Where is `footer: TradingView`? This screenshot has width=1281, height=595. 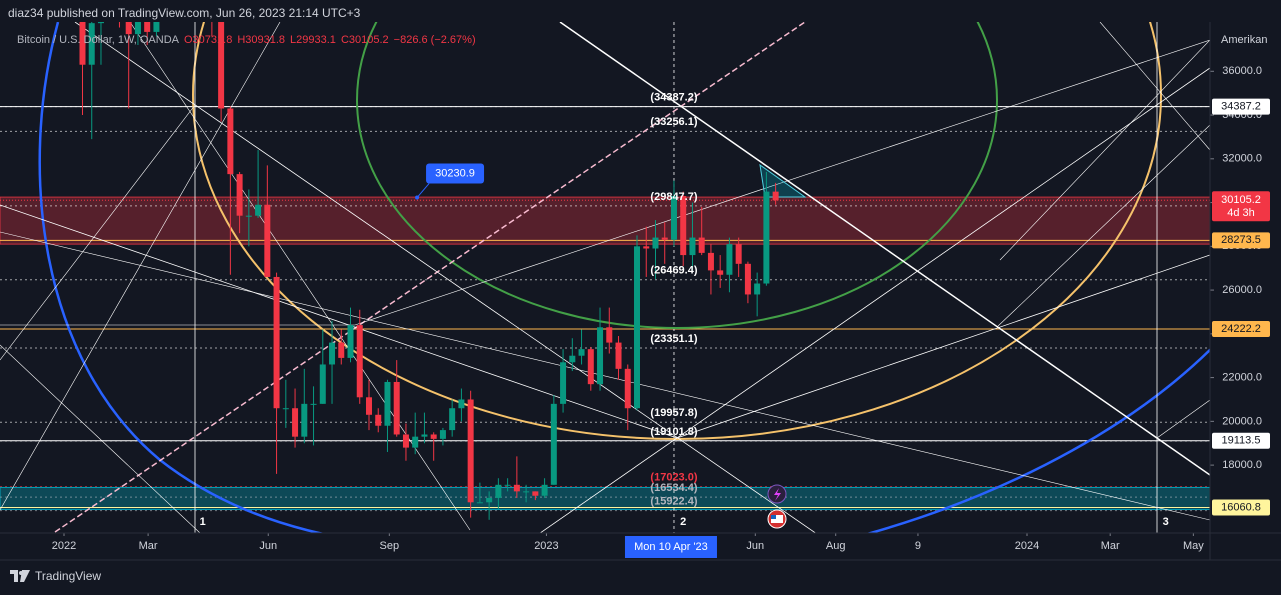 footer: TradingView is located at coordinates (55, 576).